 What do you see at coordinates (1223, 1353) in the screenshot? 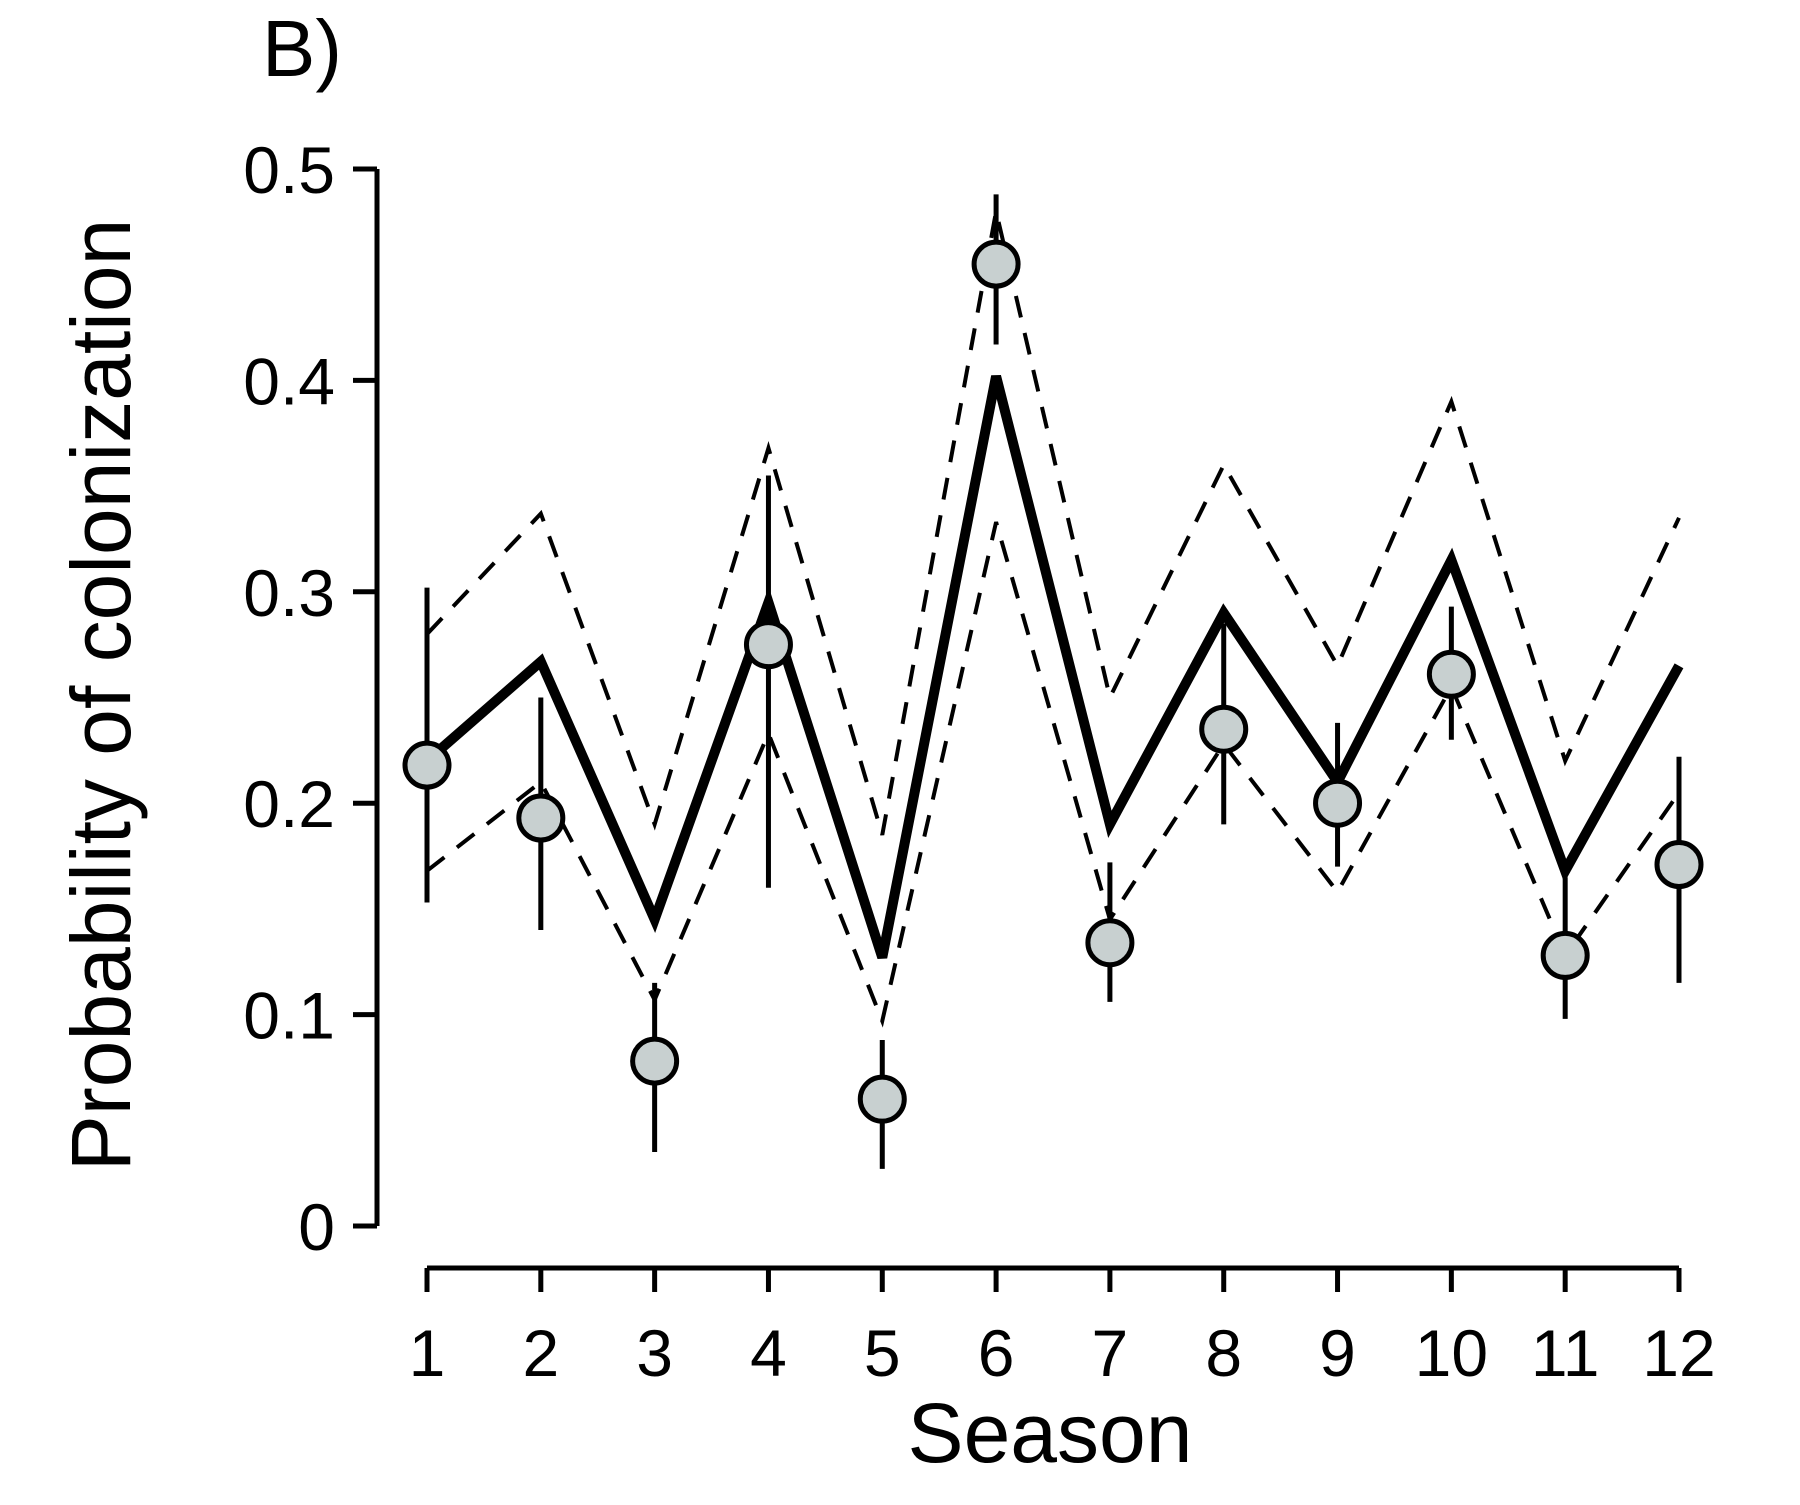
I see `x-tick-label: 8` at bounding box center [1223, 1353].